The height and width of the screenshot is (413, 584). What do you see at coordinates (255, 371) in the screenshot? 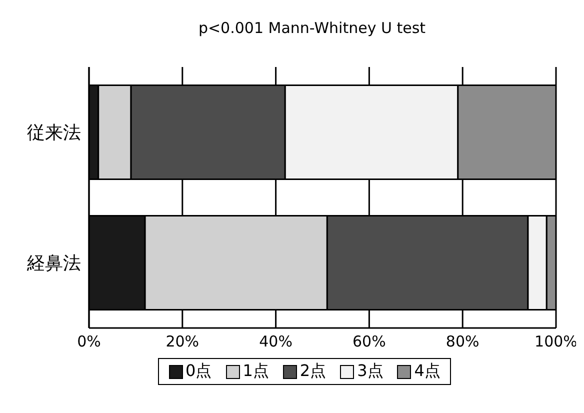
I see `legend-label: 1点` at bounding box center [255, 371].